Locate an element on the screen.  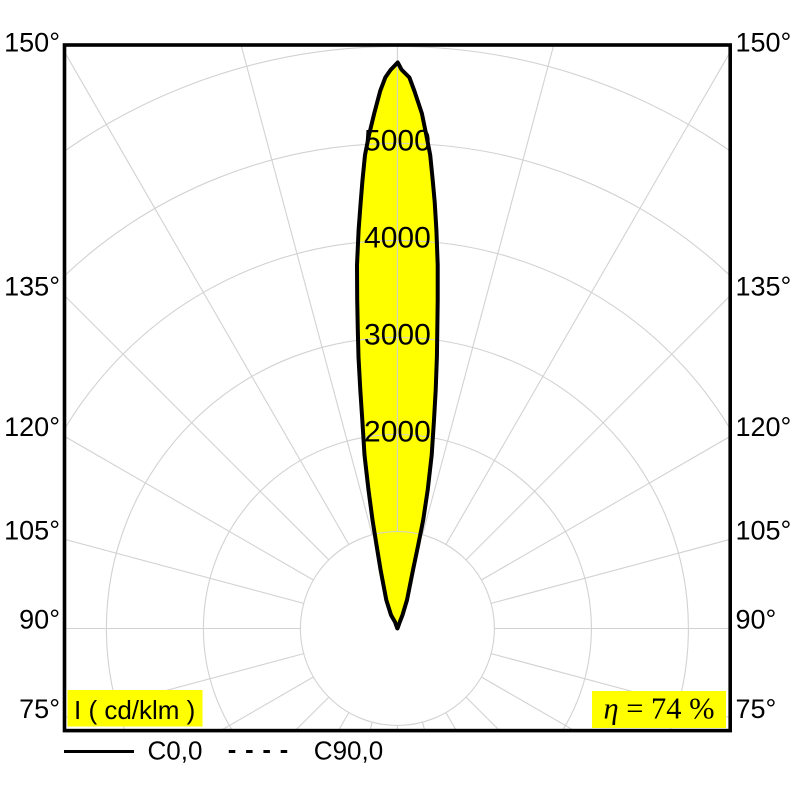
svg-text: C0,0 is located at coordinates (175, 751).